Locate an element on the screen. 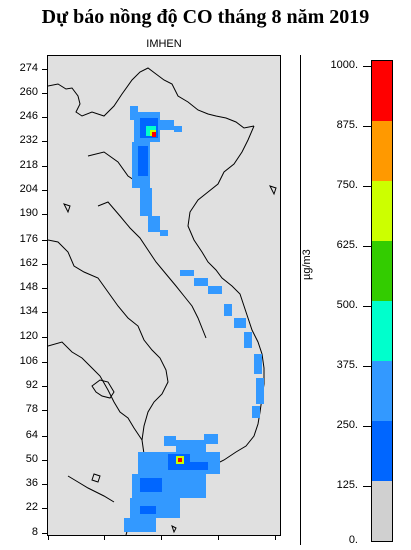  colorbar-label: 0. is located at coordinates (353, 540).